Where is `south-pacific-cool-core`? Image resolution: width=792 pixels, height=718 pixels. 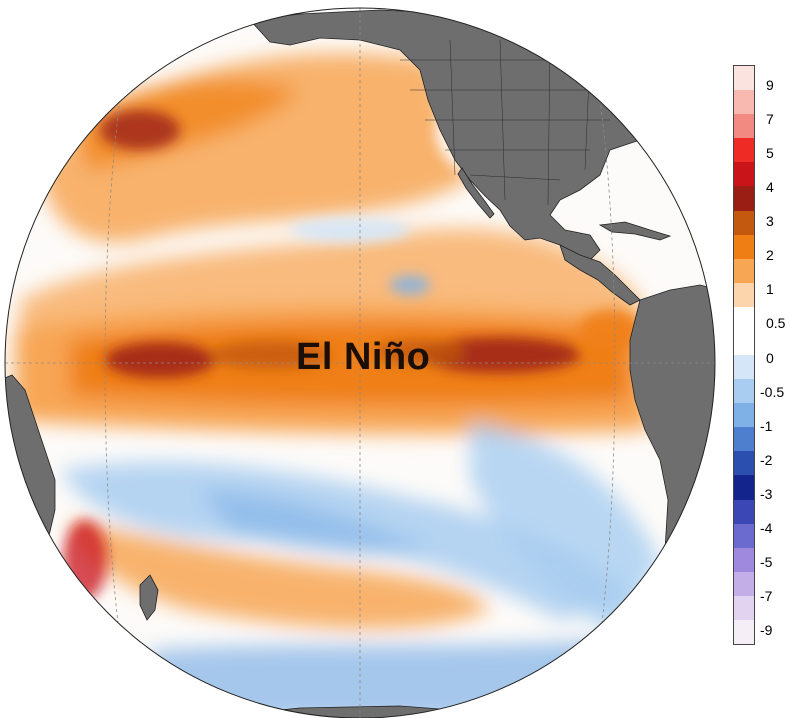 south-pacific-cool-core is located at coordinates (315, 522).